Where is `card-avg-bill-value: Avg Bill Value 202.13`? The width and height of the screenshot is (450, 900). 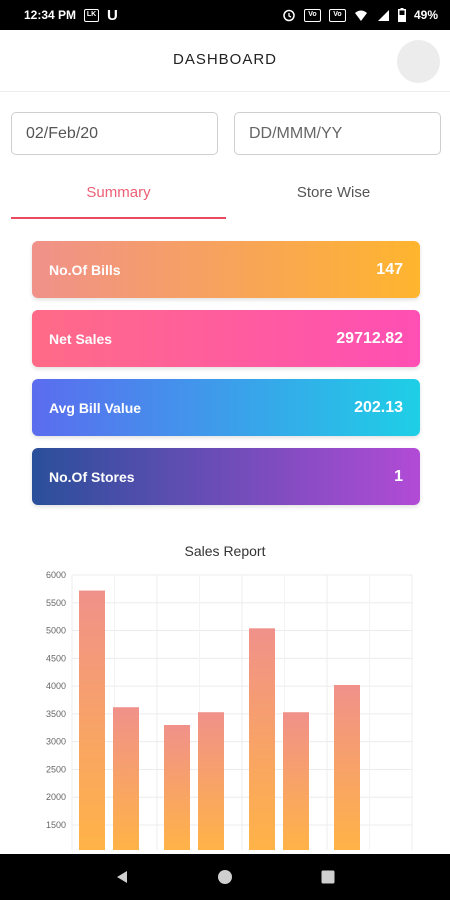
card-avg-bill-value: Avg Bill Value 202.13 is located at coordinates (226, 407).